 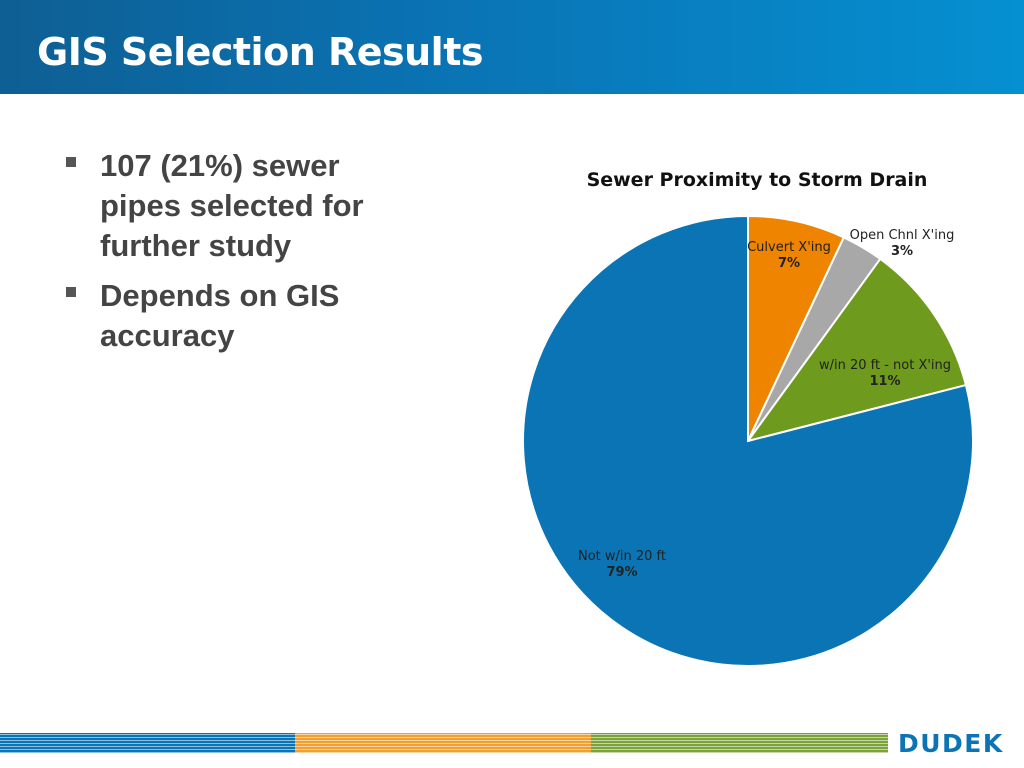 What do you see at coordinates (622, 556) in the screenshot?
I see `pie-slice-label: Not w/in 20 ft` at bounding box center [622, 556].